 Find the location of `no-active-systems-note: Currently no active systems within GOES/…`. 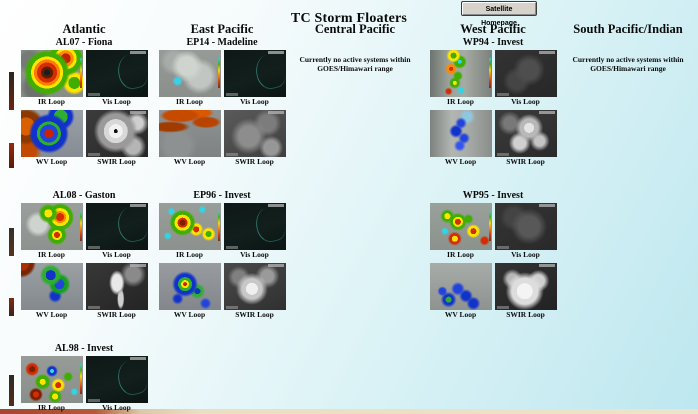

no-active-systems-note: Currently no active systems within GOES/… is located at coordinates (628, 64).